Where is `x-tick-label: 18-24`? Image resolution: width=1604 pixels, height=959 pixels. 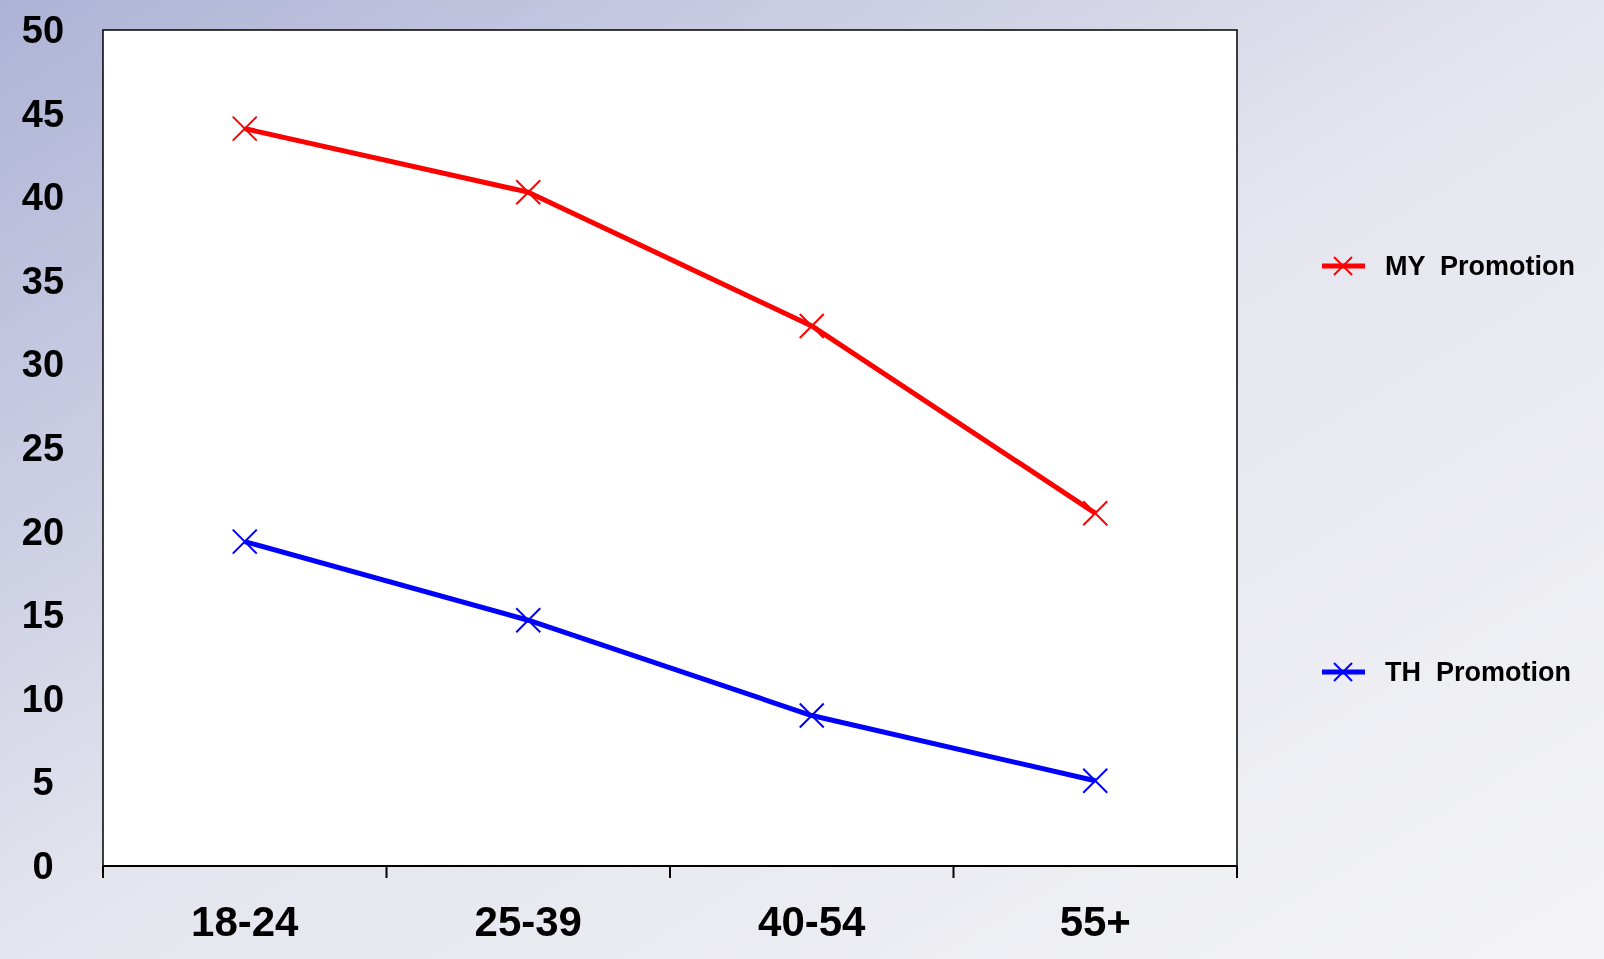
x-tick-label: 18-24 is located at coordinates (245, 921).